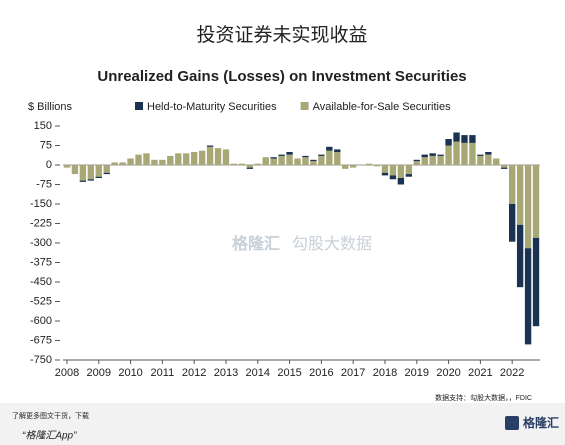  Describe the element at coordinates (256, 243) in the screenshot. I see `watermark: 格隆汇` at that location.